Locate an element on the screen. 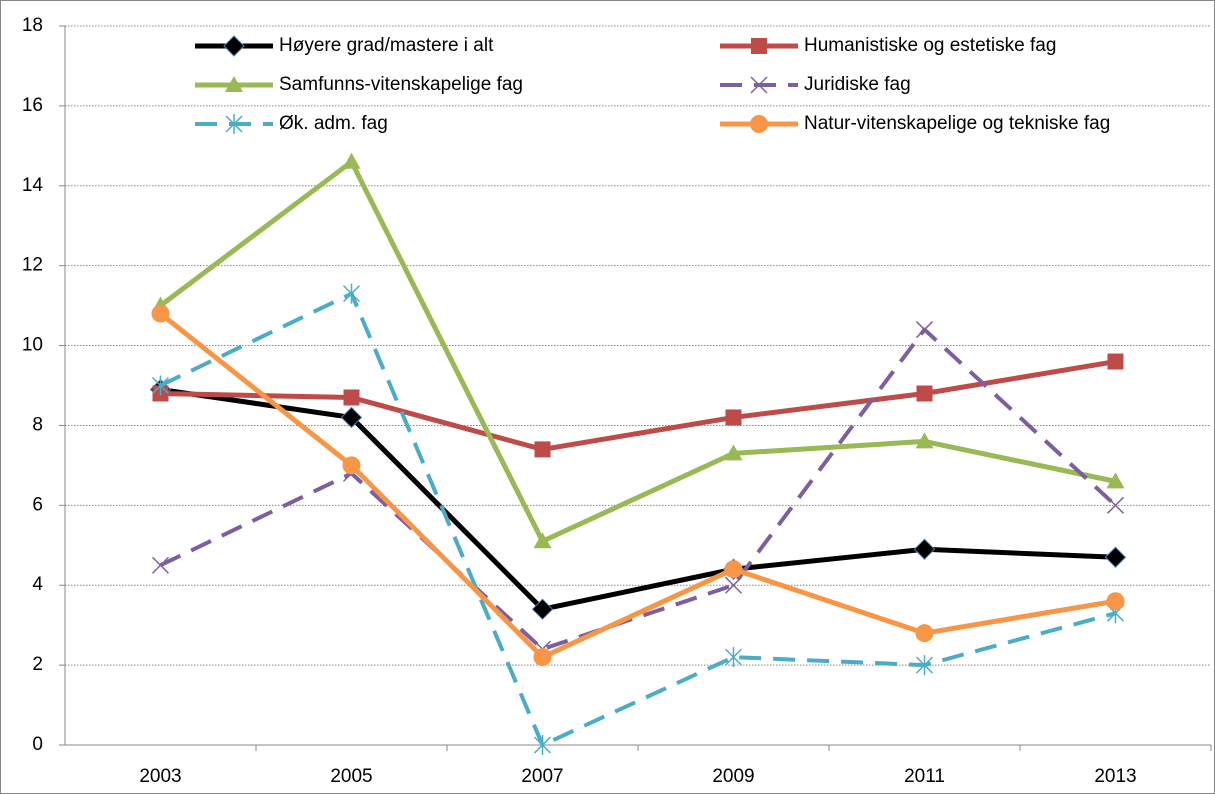  y-tick-label: 0 is located at coordinates (37, 744).